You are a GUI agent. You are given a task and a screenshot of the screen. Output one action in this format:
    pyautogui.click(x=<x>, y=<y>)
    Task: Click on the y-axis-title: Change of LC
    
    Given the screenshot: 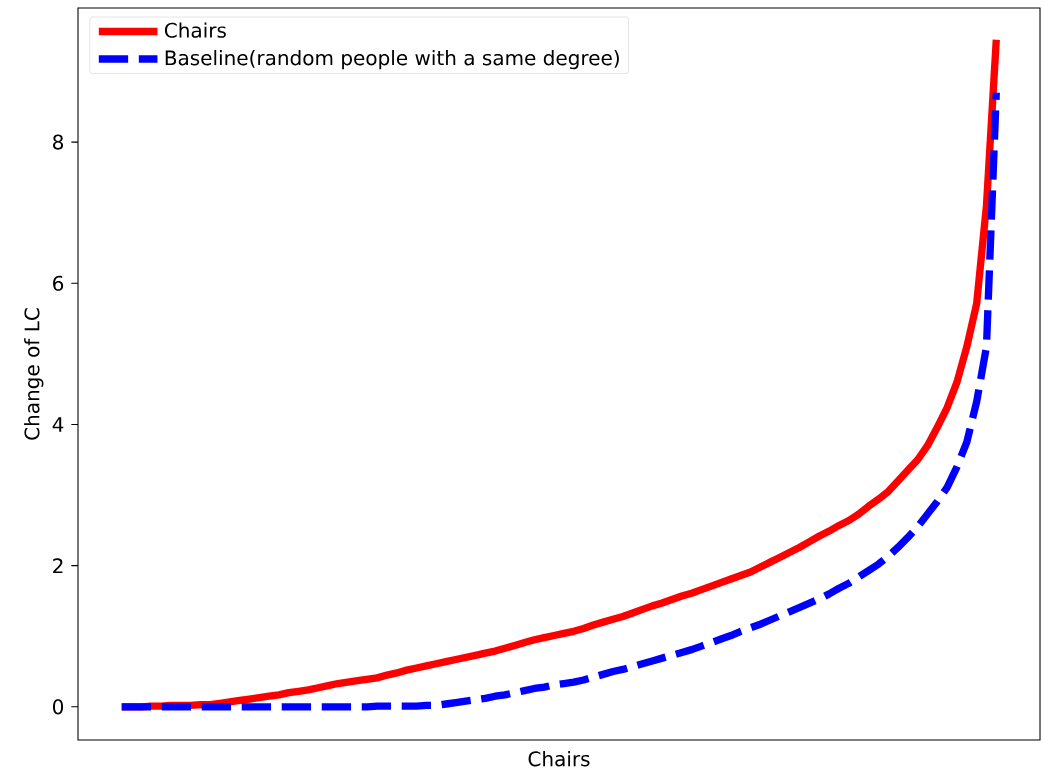 What is the action you would take?
    pyautogui.click(x=34, y=374)
    